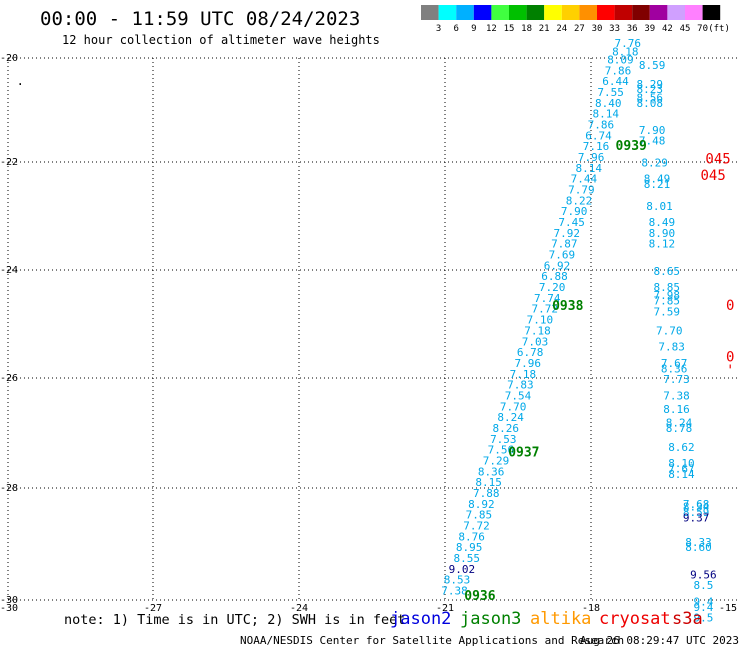  Describe the element at coordinates (9, 488) in the screenshot. I see `y-tick-label: -28` at that location.